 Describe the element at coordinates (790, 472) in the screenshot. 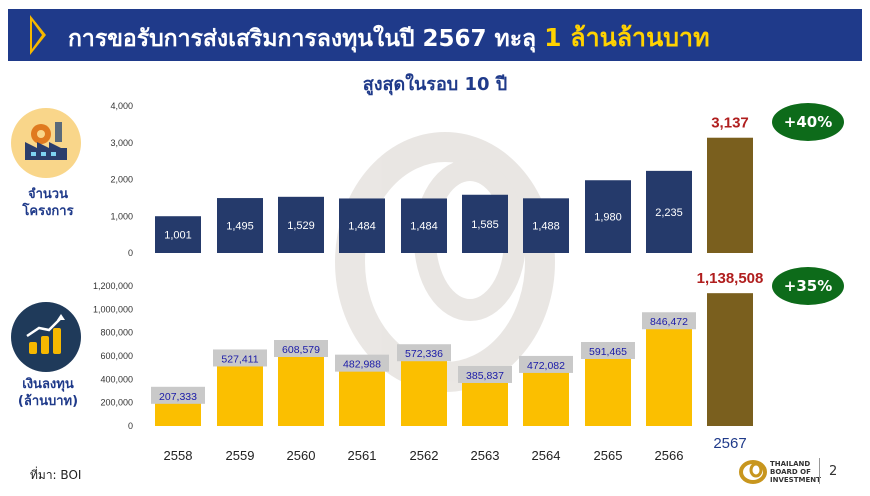

I see `logo-line2: BOARD OF` at that location.